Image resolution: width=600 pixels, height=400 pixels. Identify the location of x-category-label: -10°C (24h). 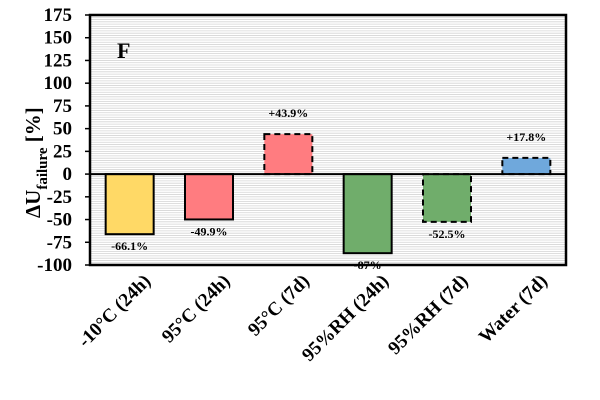
(114, 311).